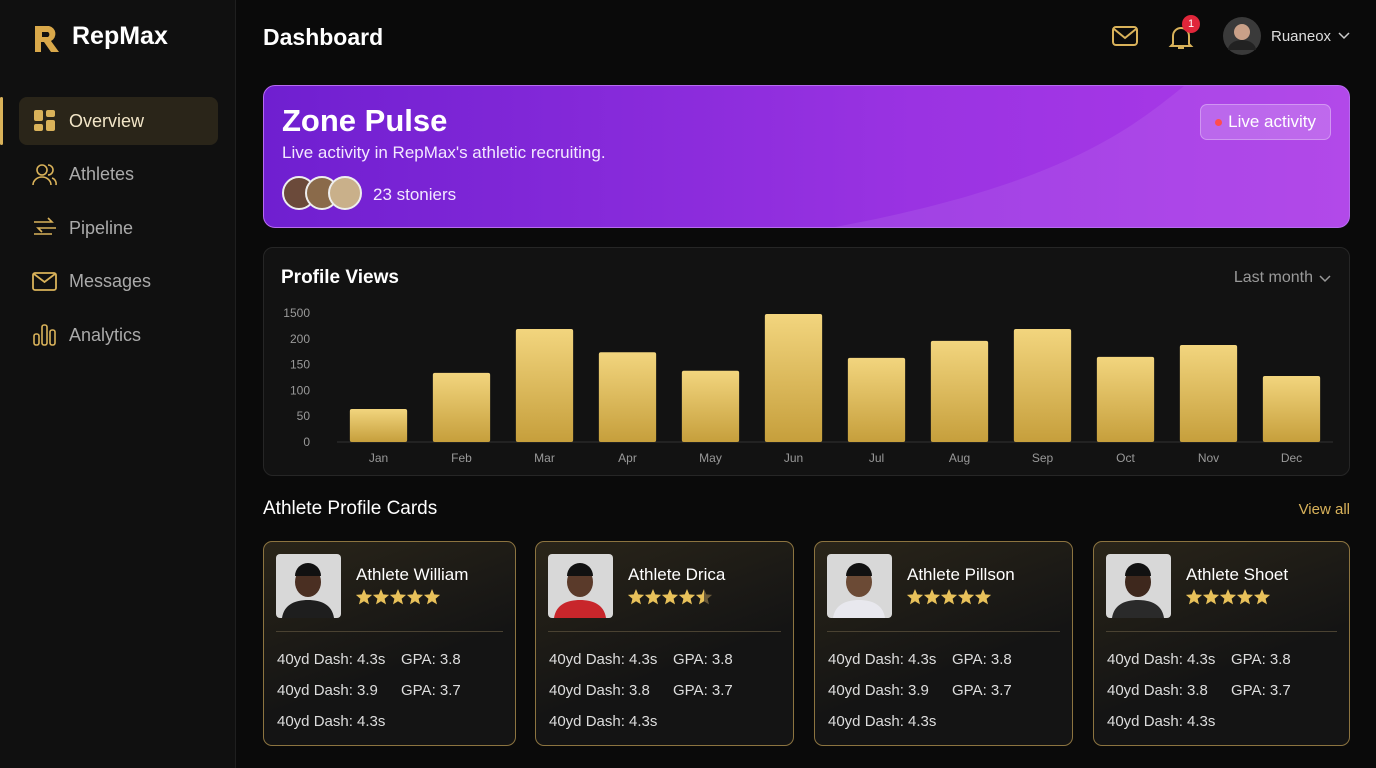 This screenshot has height=768, width=1376. Describe the element at coordinates (1043, 458) in the screenshot. I see `x-tick-label: Sep` at that location.